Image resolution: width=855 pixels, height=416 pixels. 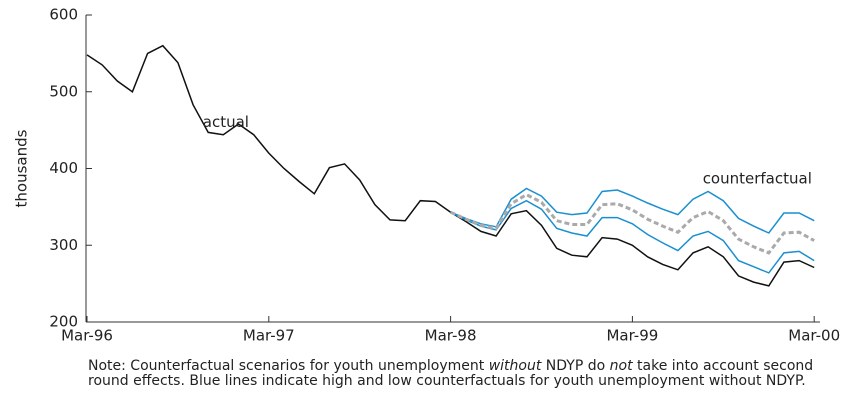 What do you see at coordinates (63, 322) in the screenshot?
I see `y-tick-label: 200` at bounding box center [63, 322].